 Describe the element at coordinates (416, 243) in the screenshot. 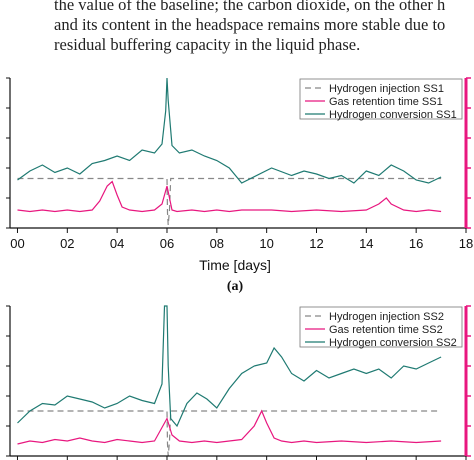

I see `x-tick-label: 16` at that location.